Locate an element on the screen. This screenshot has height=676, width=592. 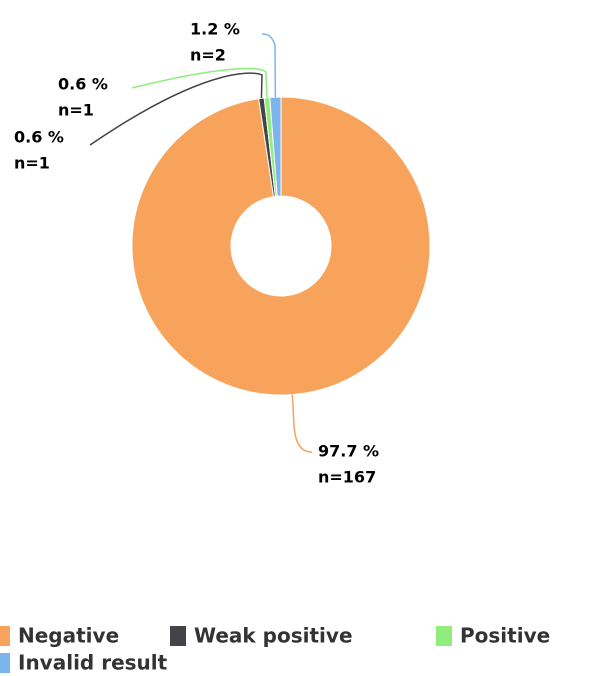
legend-label: Invalid result is located at coordinates (93, 663).